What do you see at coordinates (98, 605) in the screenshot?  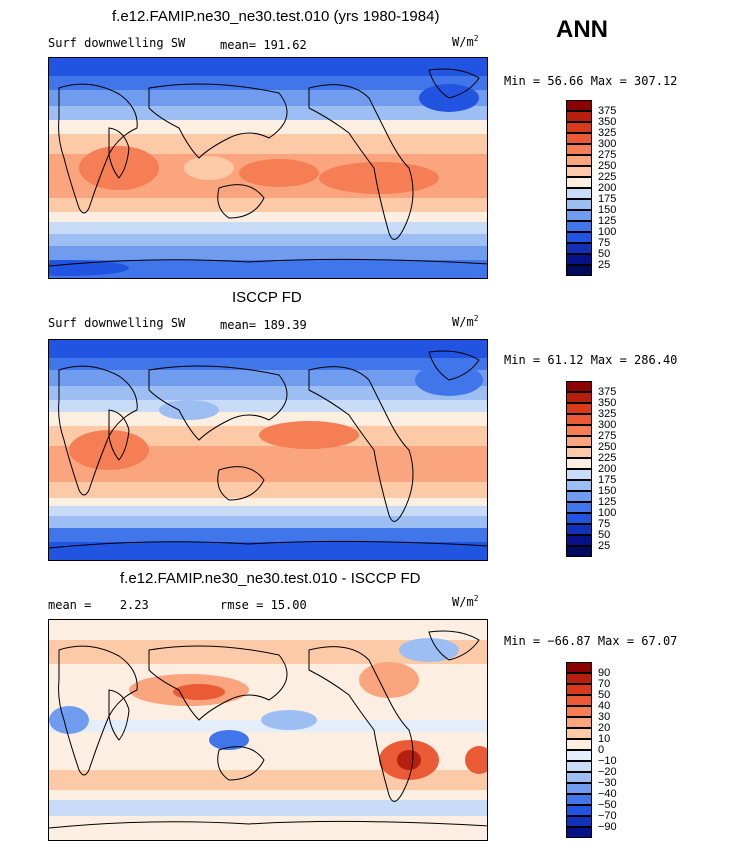 I see `panel3-mean: mean = 2.23` at bounding box center [98, 605].